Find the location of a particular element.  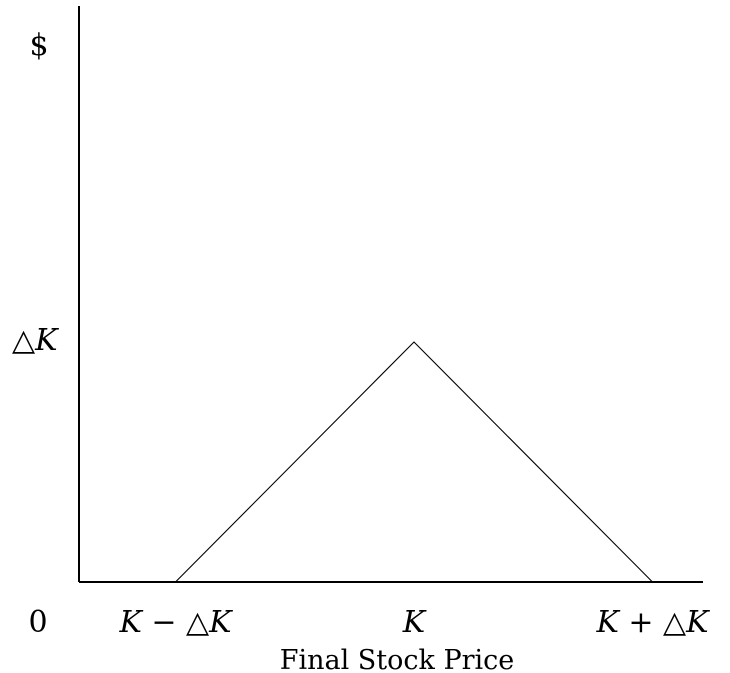

x-tick-label: K − △K is located at coordinates (175, 622).